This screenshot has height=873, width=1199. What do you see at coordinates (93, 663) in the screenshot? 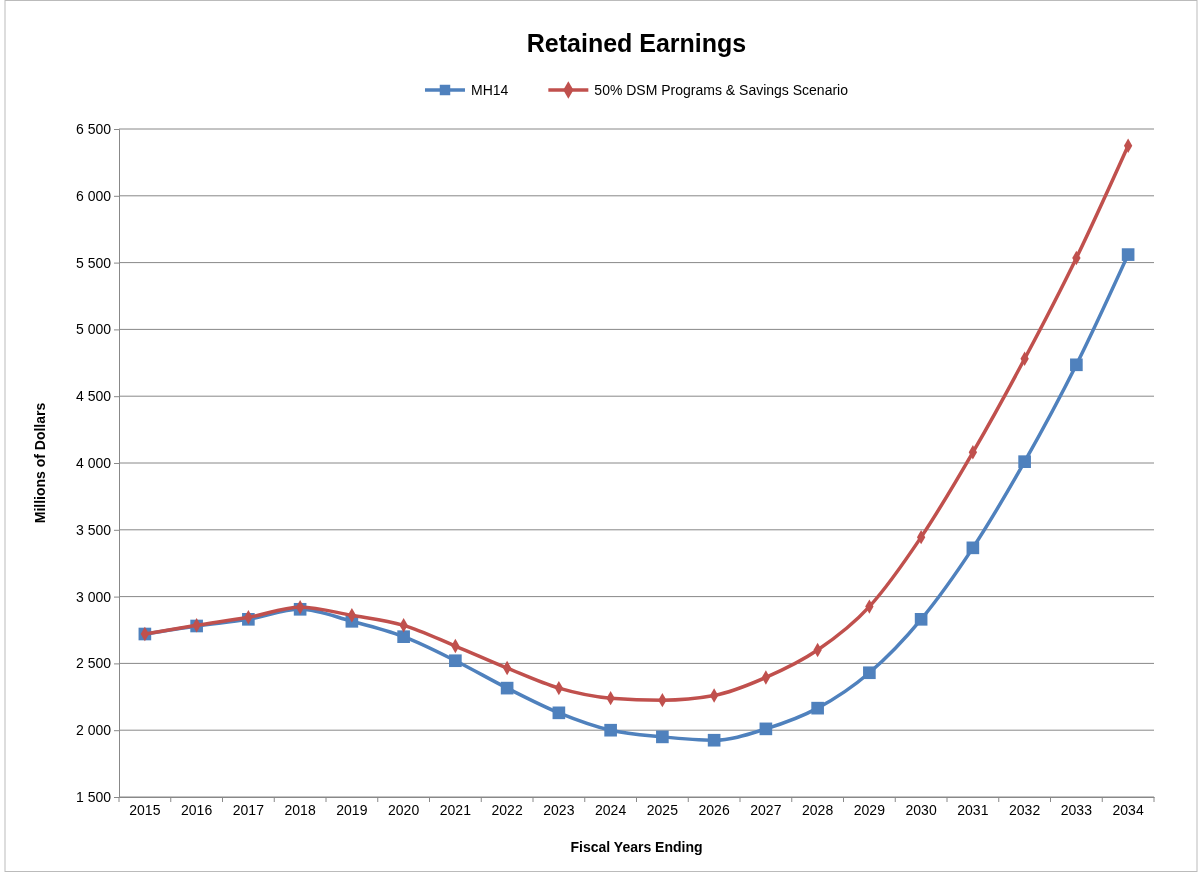
I see `y-tick-label: 2 500` at bounding box center [93, 663].